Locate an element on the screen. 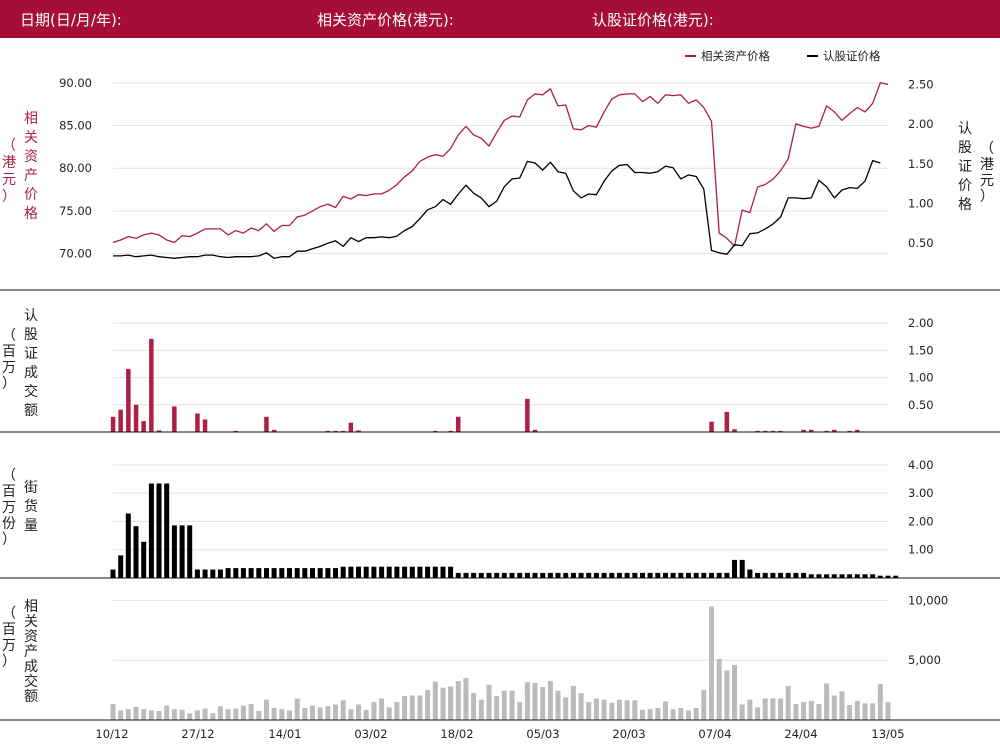 This screenshot has width=1000, height=751. y-label-text: 街货量 is located at coordinates (31, 507).